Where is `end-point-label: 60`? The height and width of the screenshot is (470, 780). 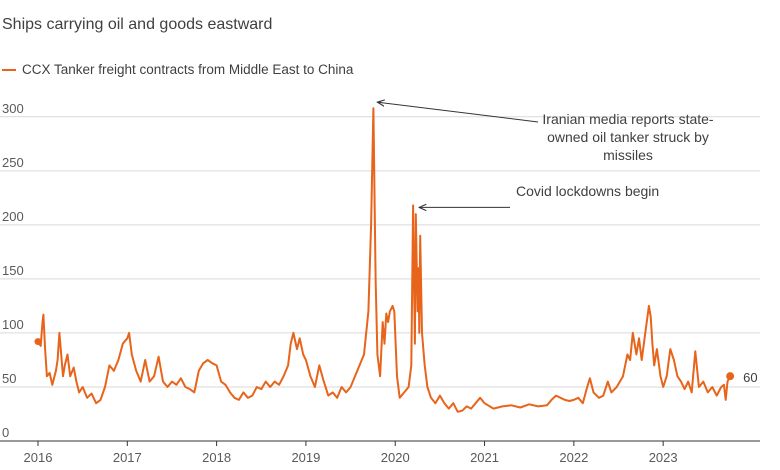 end-point-label: 60 is located at coordinates (750, 377).